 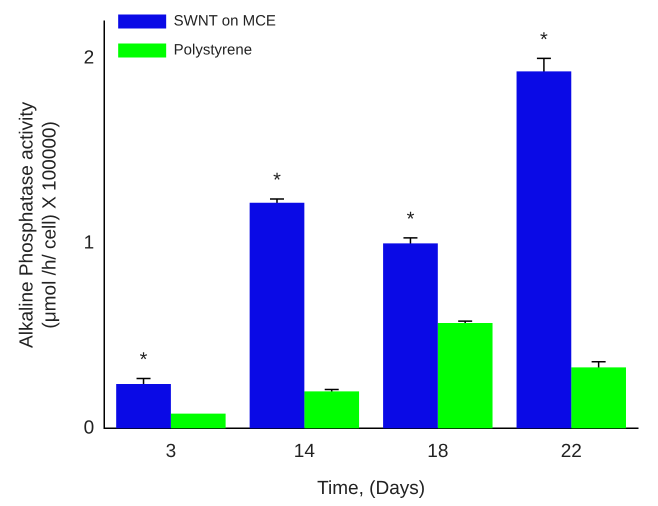 I want to click on y-axis-title: Alkaline Phosphatase activity (μmol /h/ cell) X 100000), so click(x=38, y=224).